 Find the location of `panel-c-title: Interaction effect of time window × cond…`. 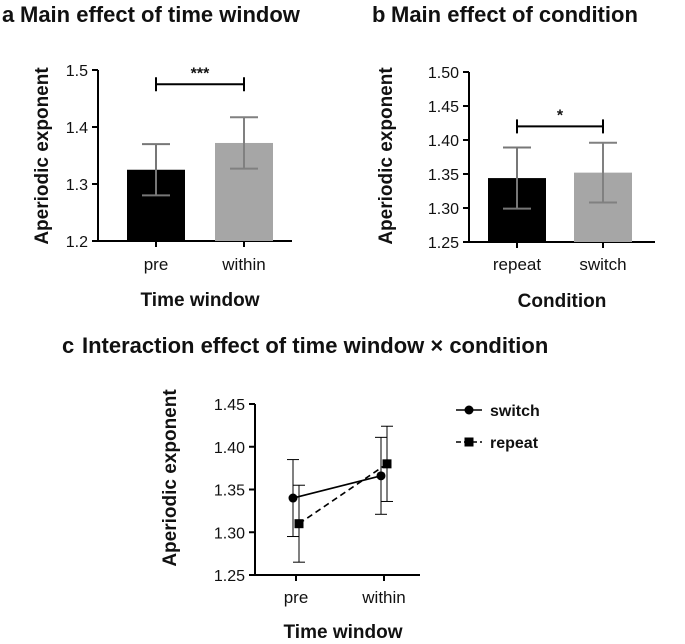

panel-c-title: Interaction effect of time window × cond… is located at coordinates (315, 345).